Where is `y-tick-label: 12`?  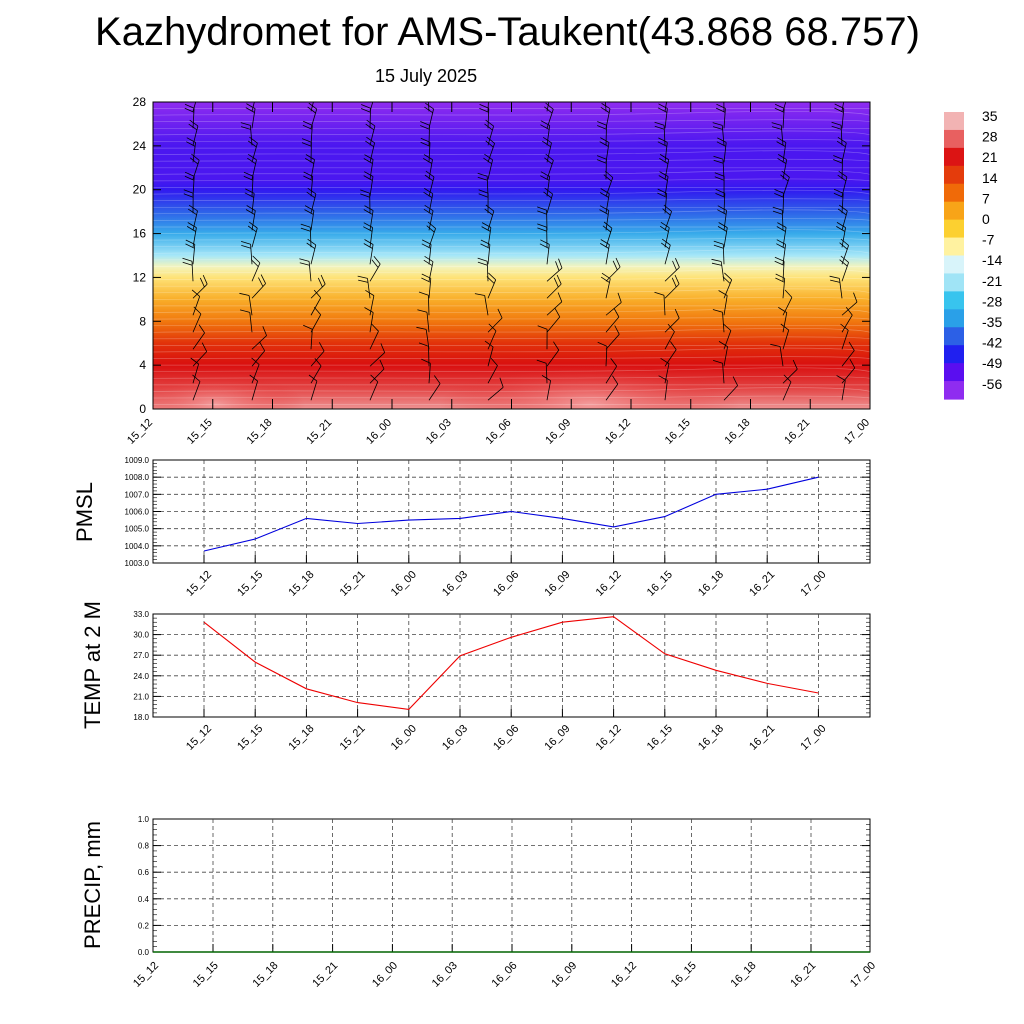
y-tick-label: 12 is located at coordinates (140, 277).